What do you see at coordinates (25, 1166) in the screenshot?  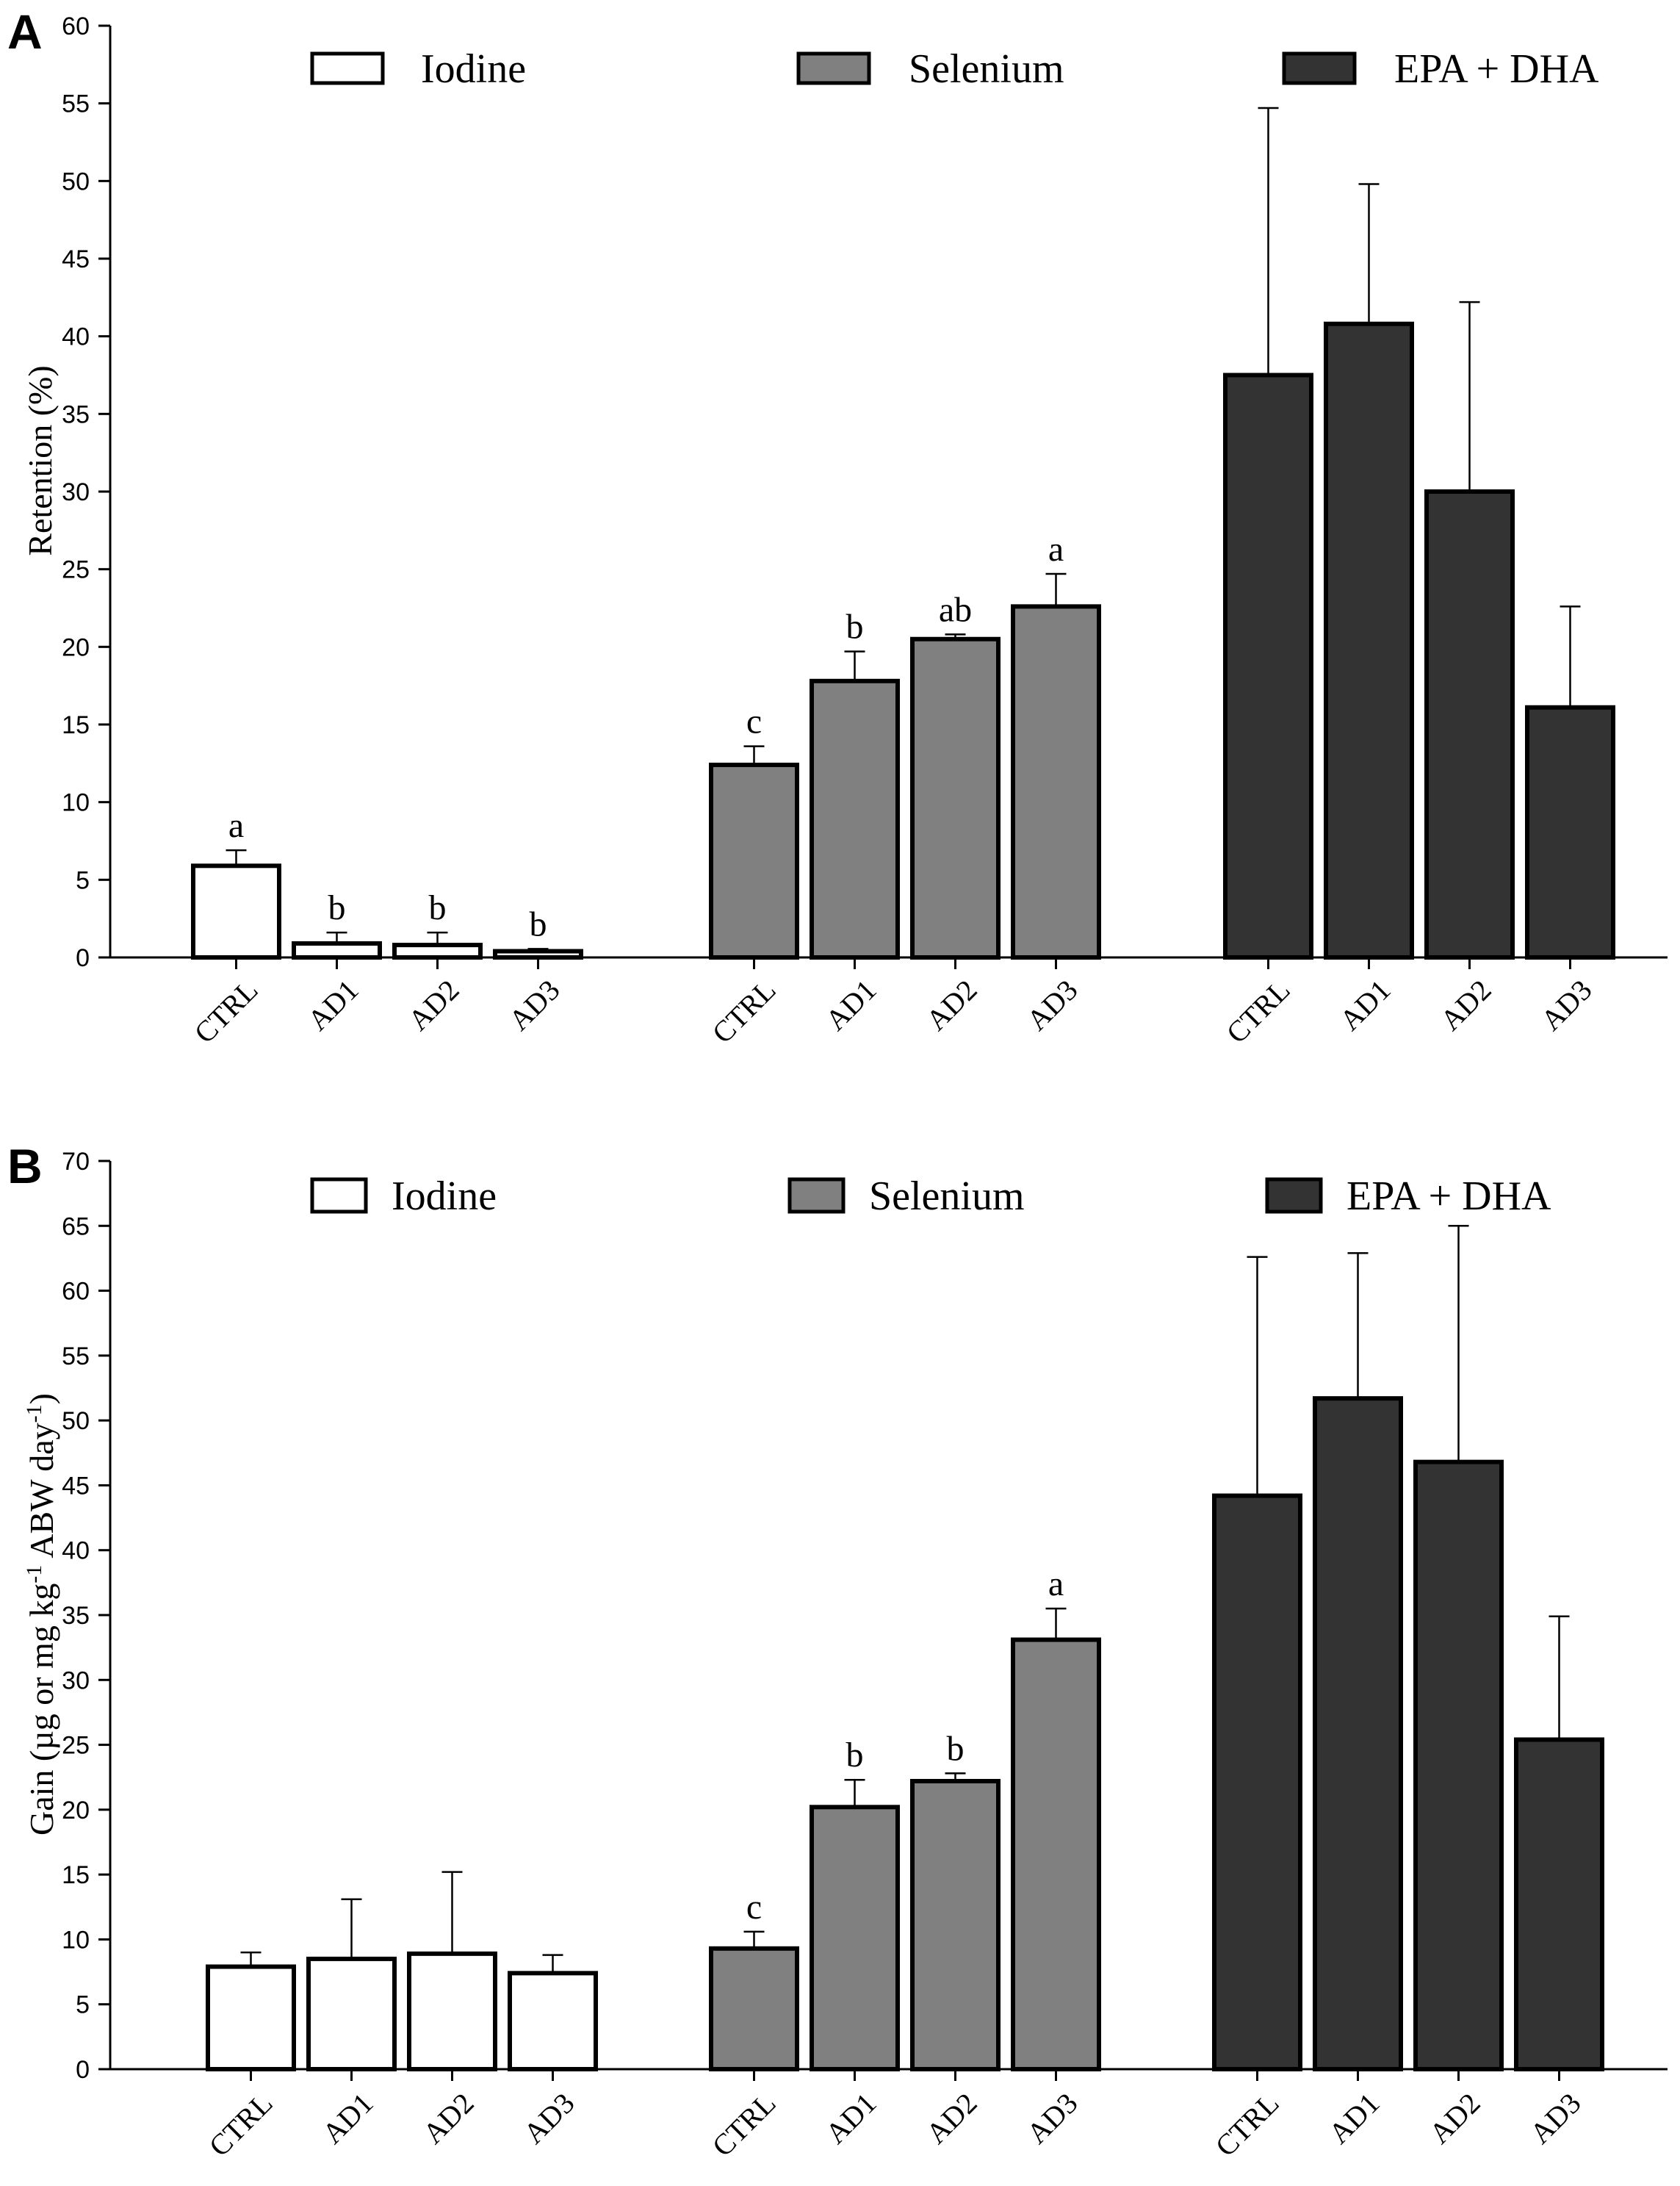 I see `panel-letter-b: B` at bounding box center [25, 1166].